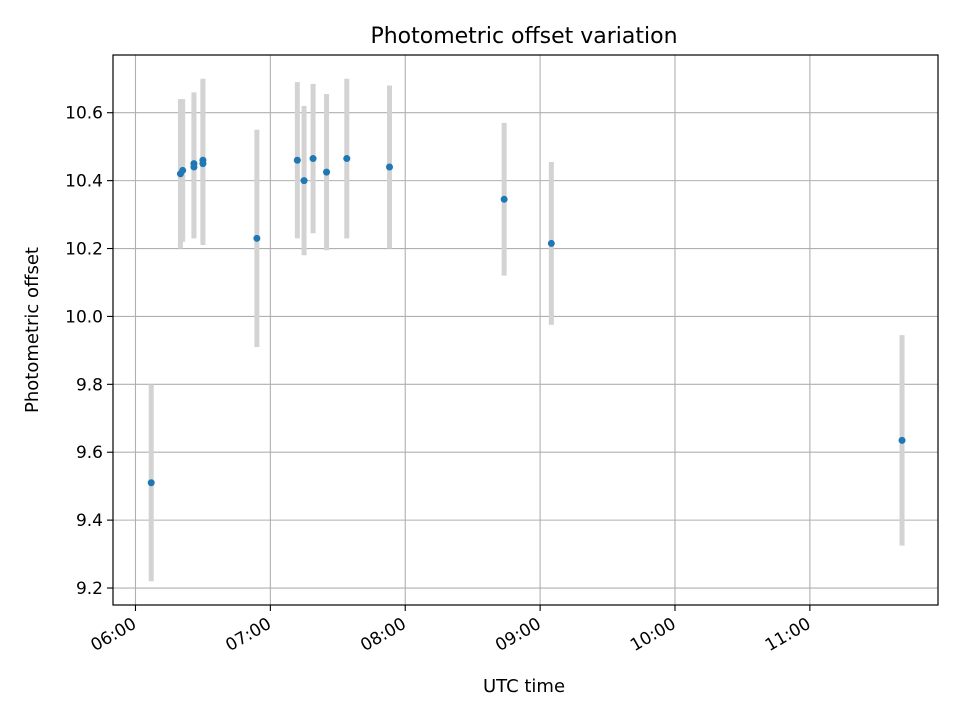 Image resolution: width=960 pixels, height=720 pixels. I want to click on y-tick-label: 9.2, so click(89, 589).